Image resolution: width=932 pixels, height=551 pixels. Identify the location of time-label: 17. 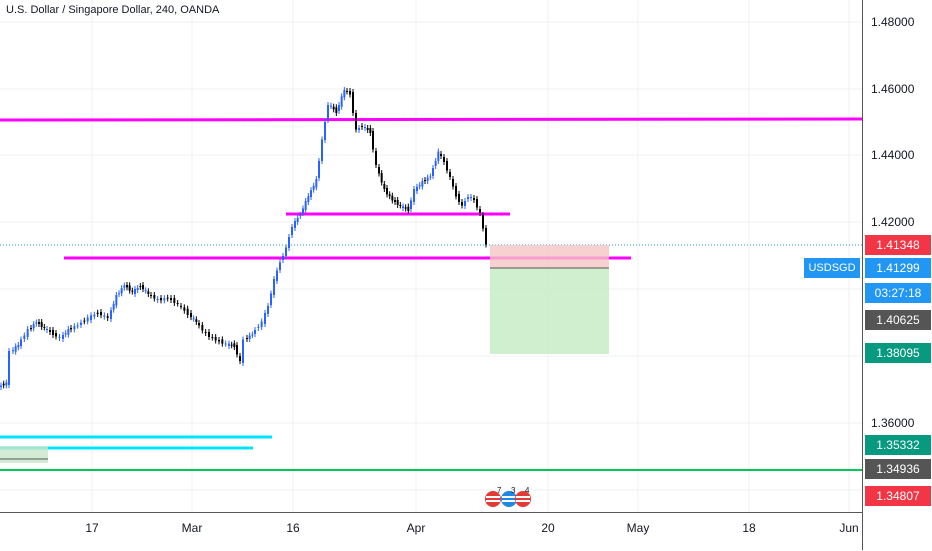
(92, 528).